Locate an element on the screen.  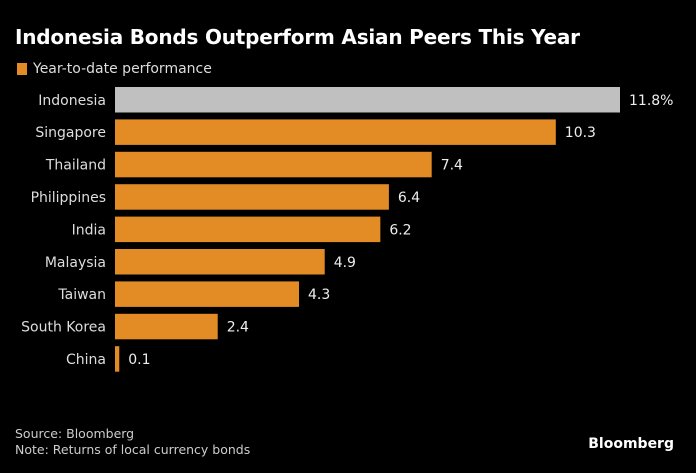
category-label: Taiwan is located at coordinates (81, 295).